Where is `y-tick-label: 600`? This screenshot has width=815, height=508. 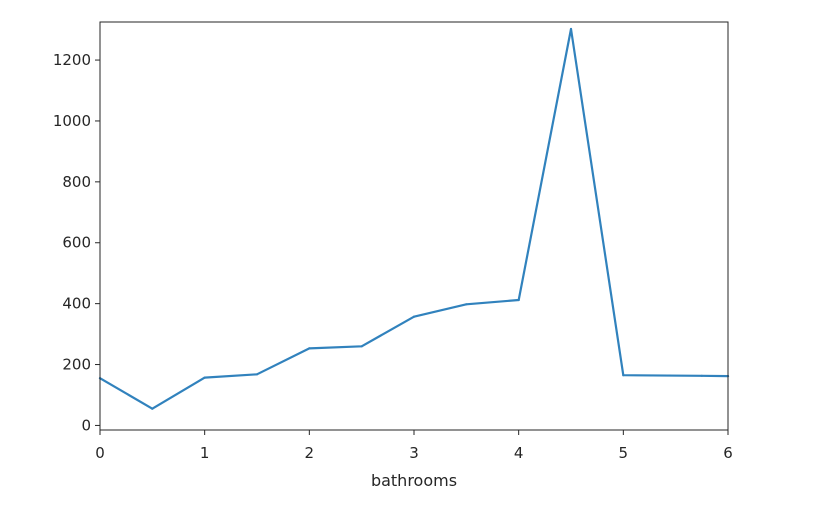
y-tick-label: 600 is located at coordinates (76, 243).